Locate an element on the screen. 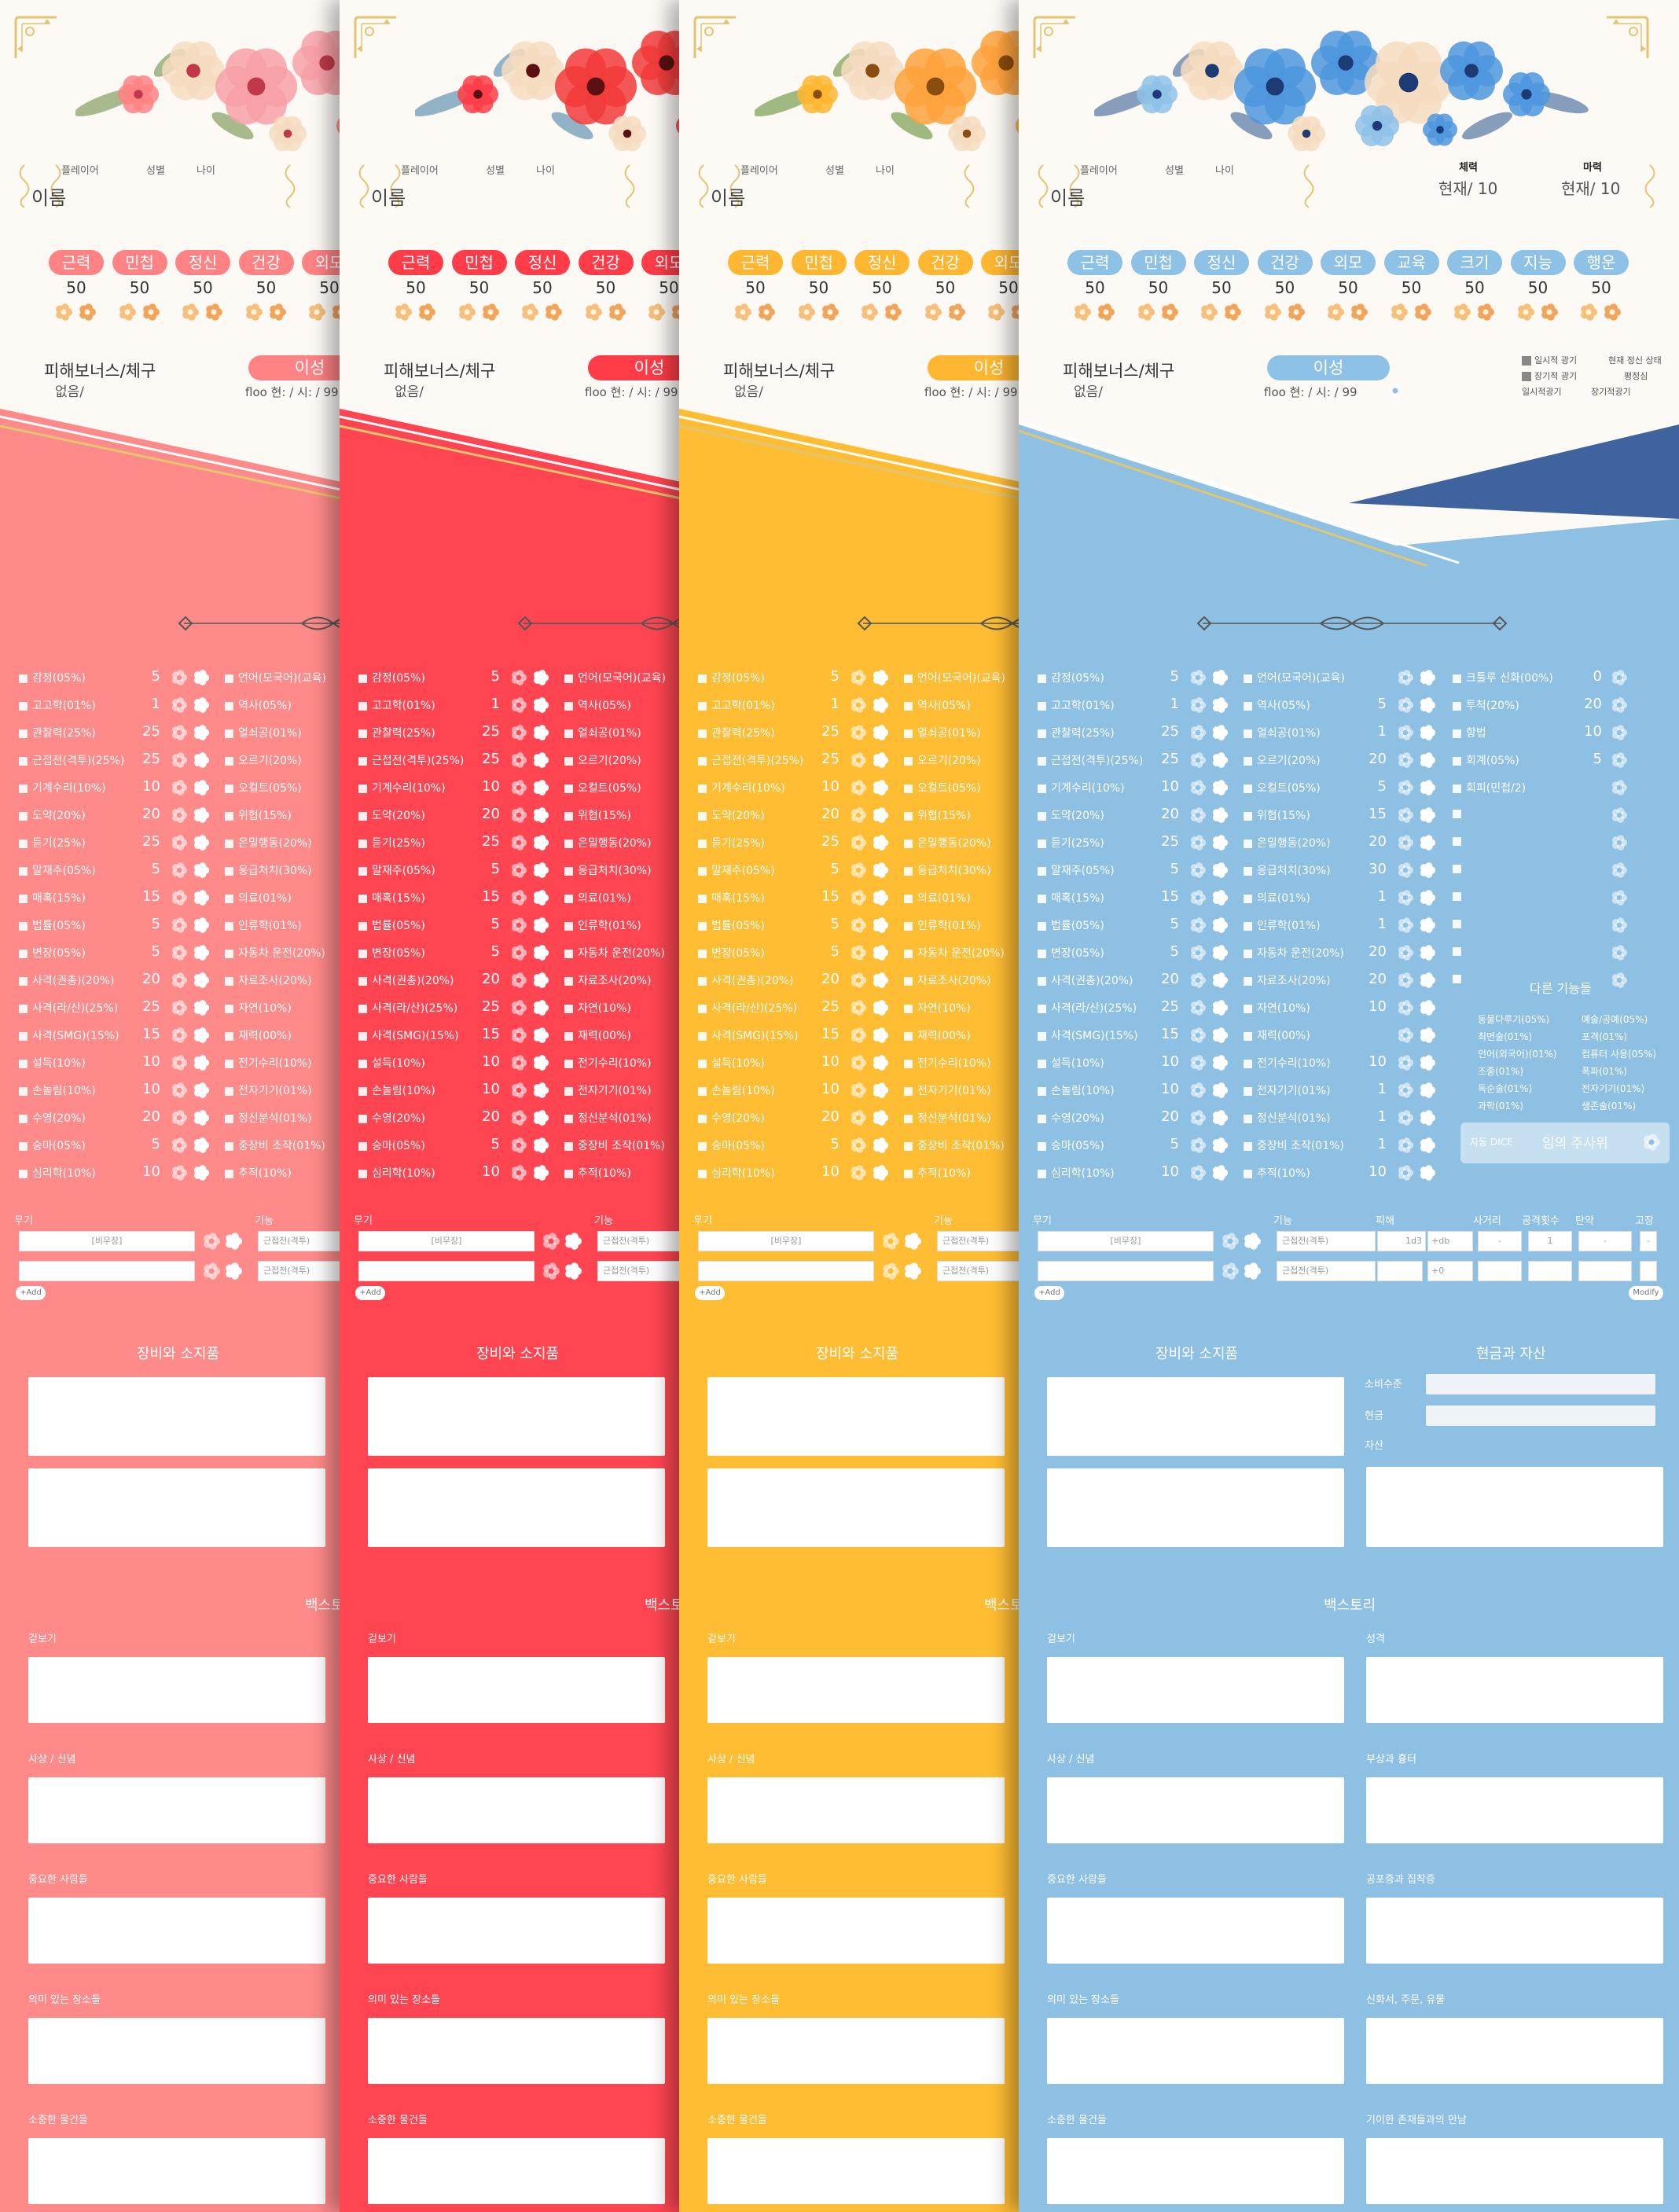 The height and width of the screenshot is (2212, 1679). skill-row: 감정(05%) is located at coordinates (52, 681).